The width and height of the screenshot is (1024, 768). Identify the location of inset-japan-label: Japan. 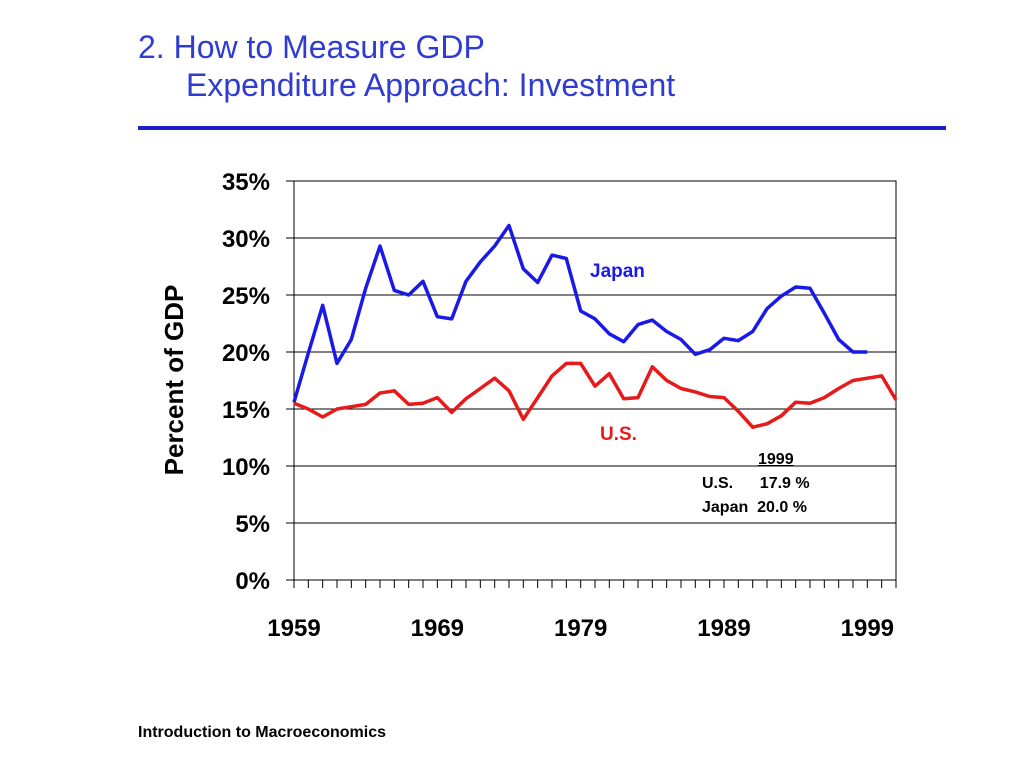
(725, 507).